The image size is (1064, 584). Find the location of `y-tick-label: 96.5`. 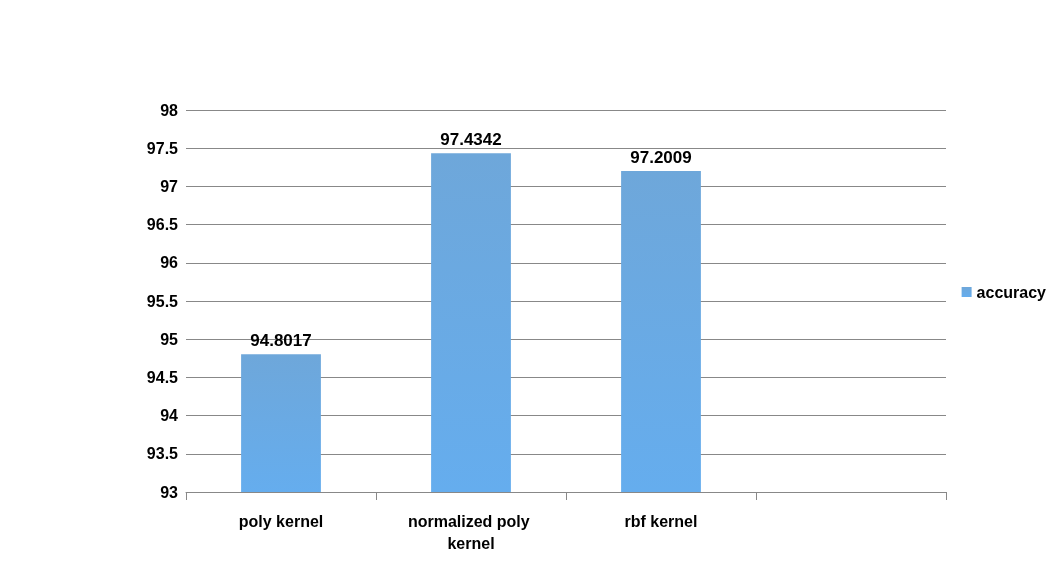

y-tick-label: 96.5 is located at coordinates (162, 225).